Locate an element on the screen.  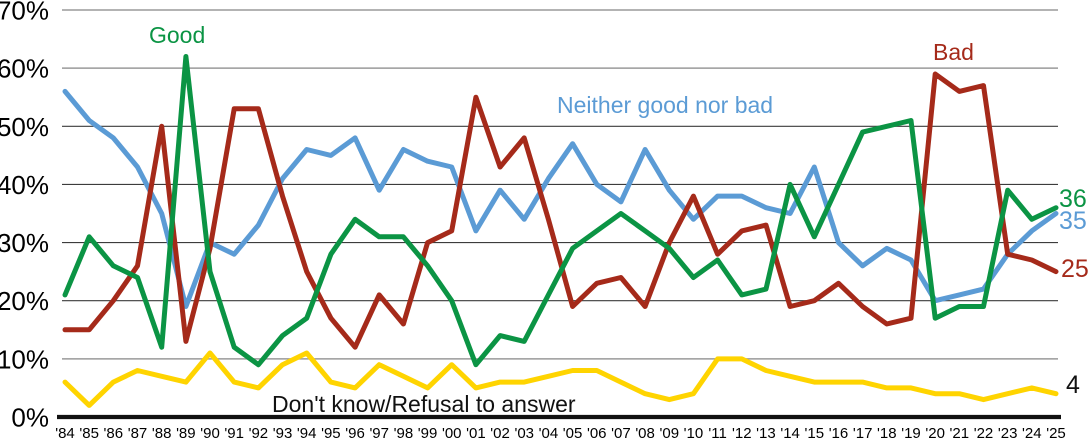
x-tick-label-93: '93 is located at coordinates (283, 433).